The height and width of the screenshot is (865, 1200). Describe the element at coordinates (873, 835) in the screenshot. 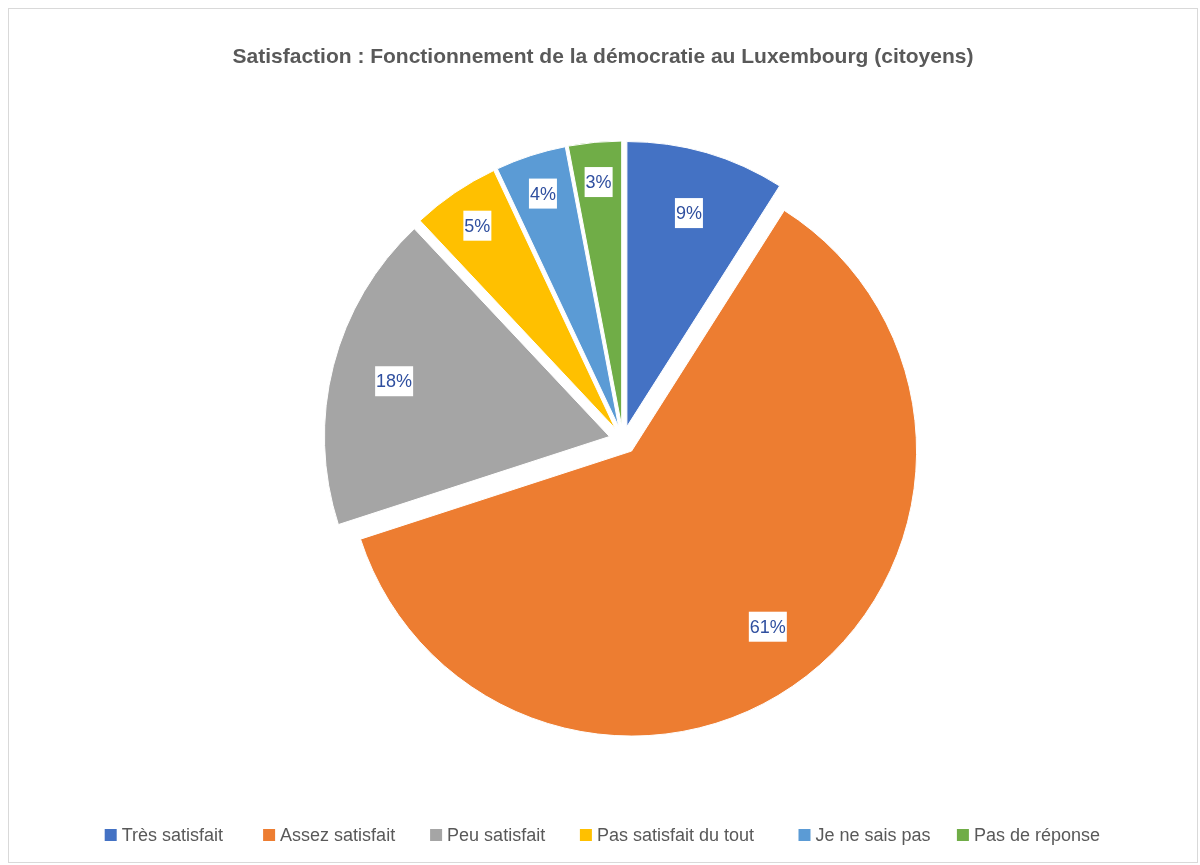

I see `legend-label: Je ne sais pas` at that location.